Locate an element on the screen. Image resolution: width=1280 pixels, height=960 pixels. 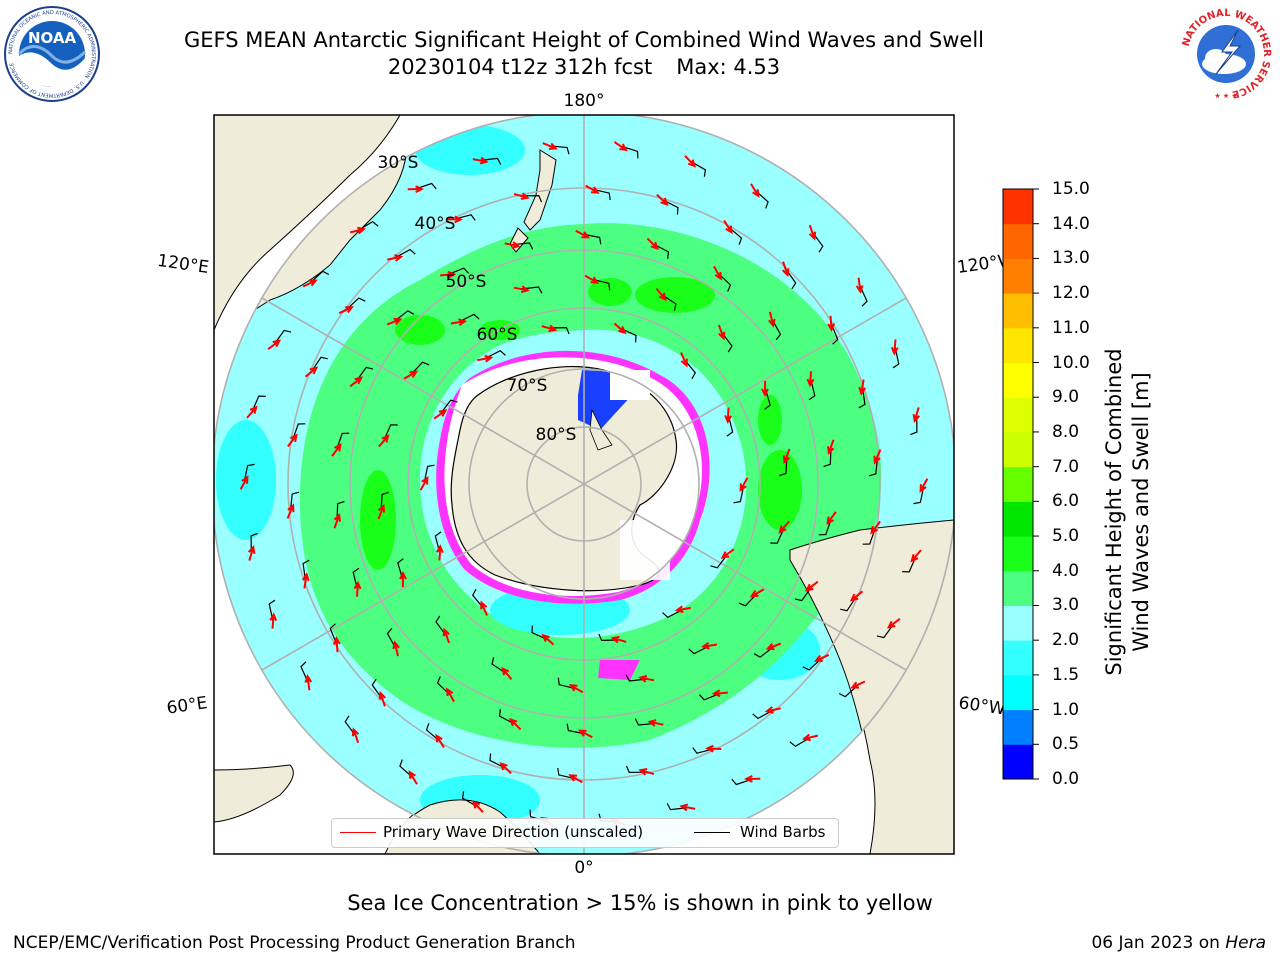
colorbar-frame is located at coordinates (1018, 484).